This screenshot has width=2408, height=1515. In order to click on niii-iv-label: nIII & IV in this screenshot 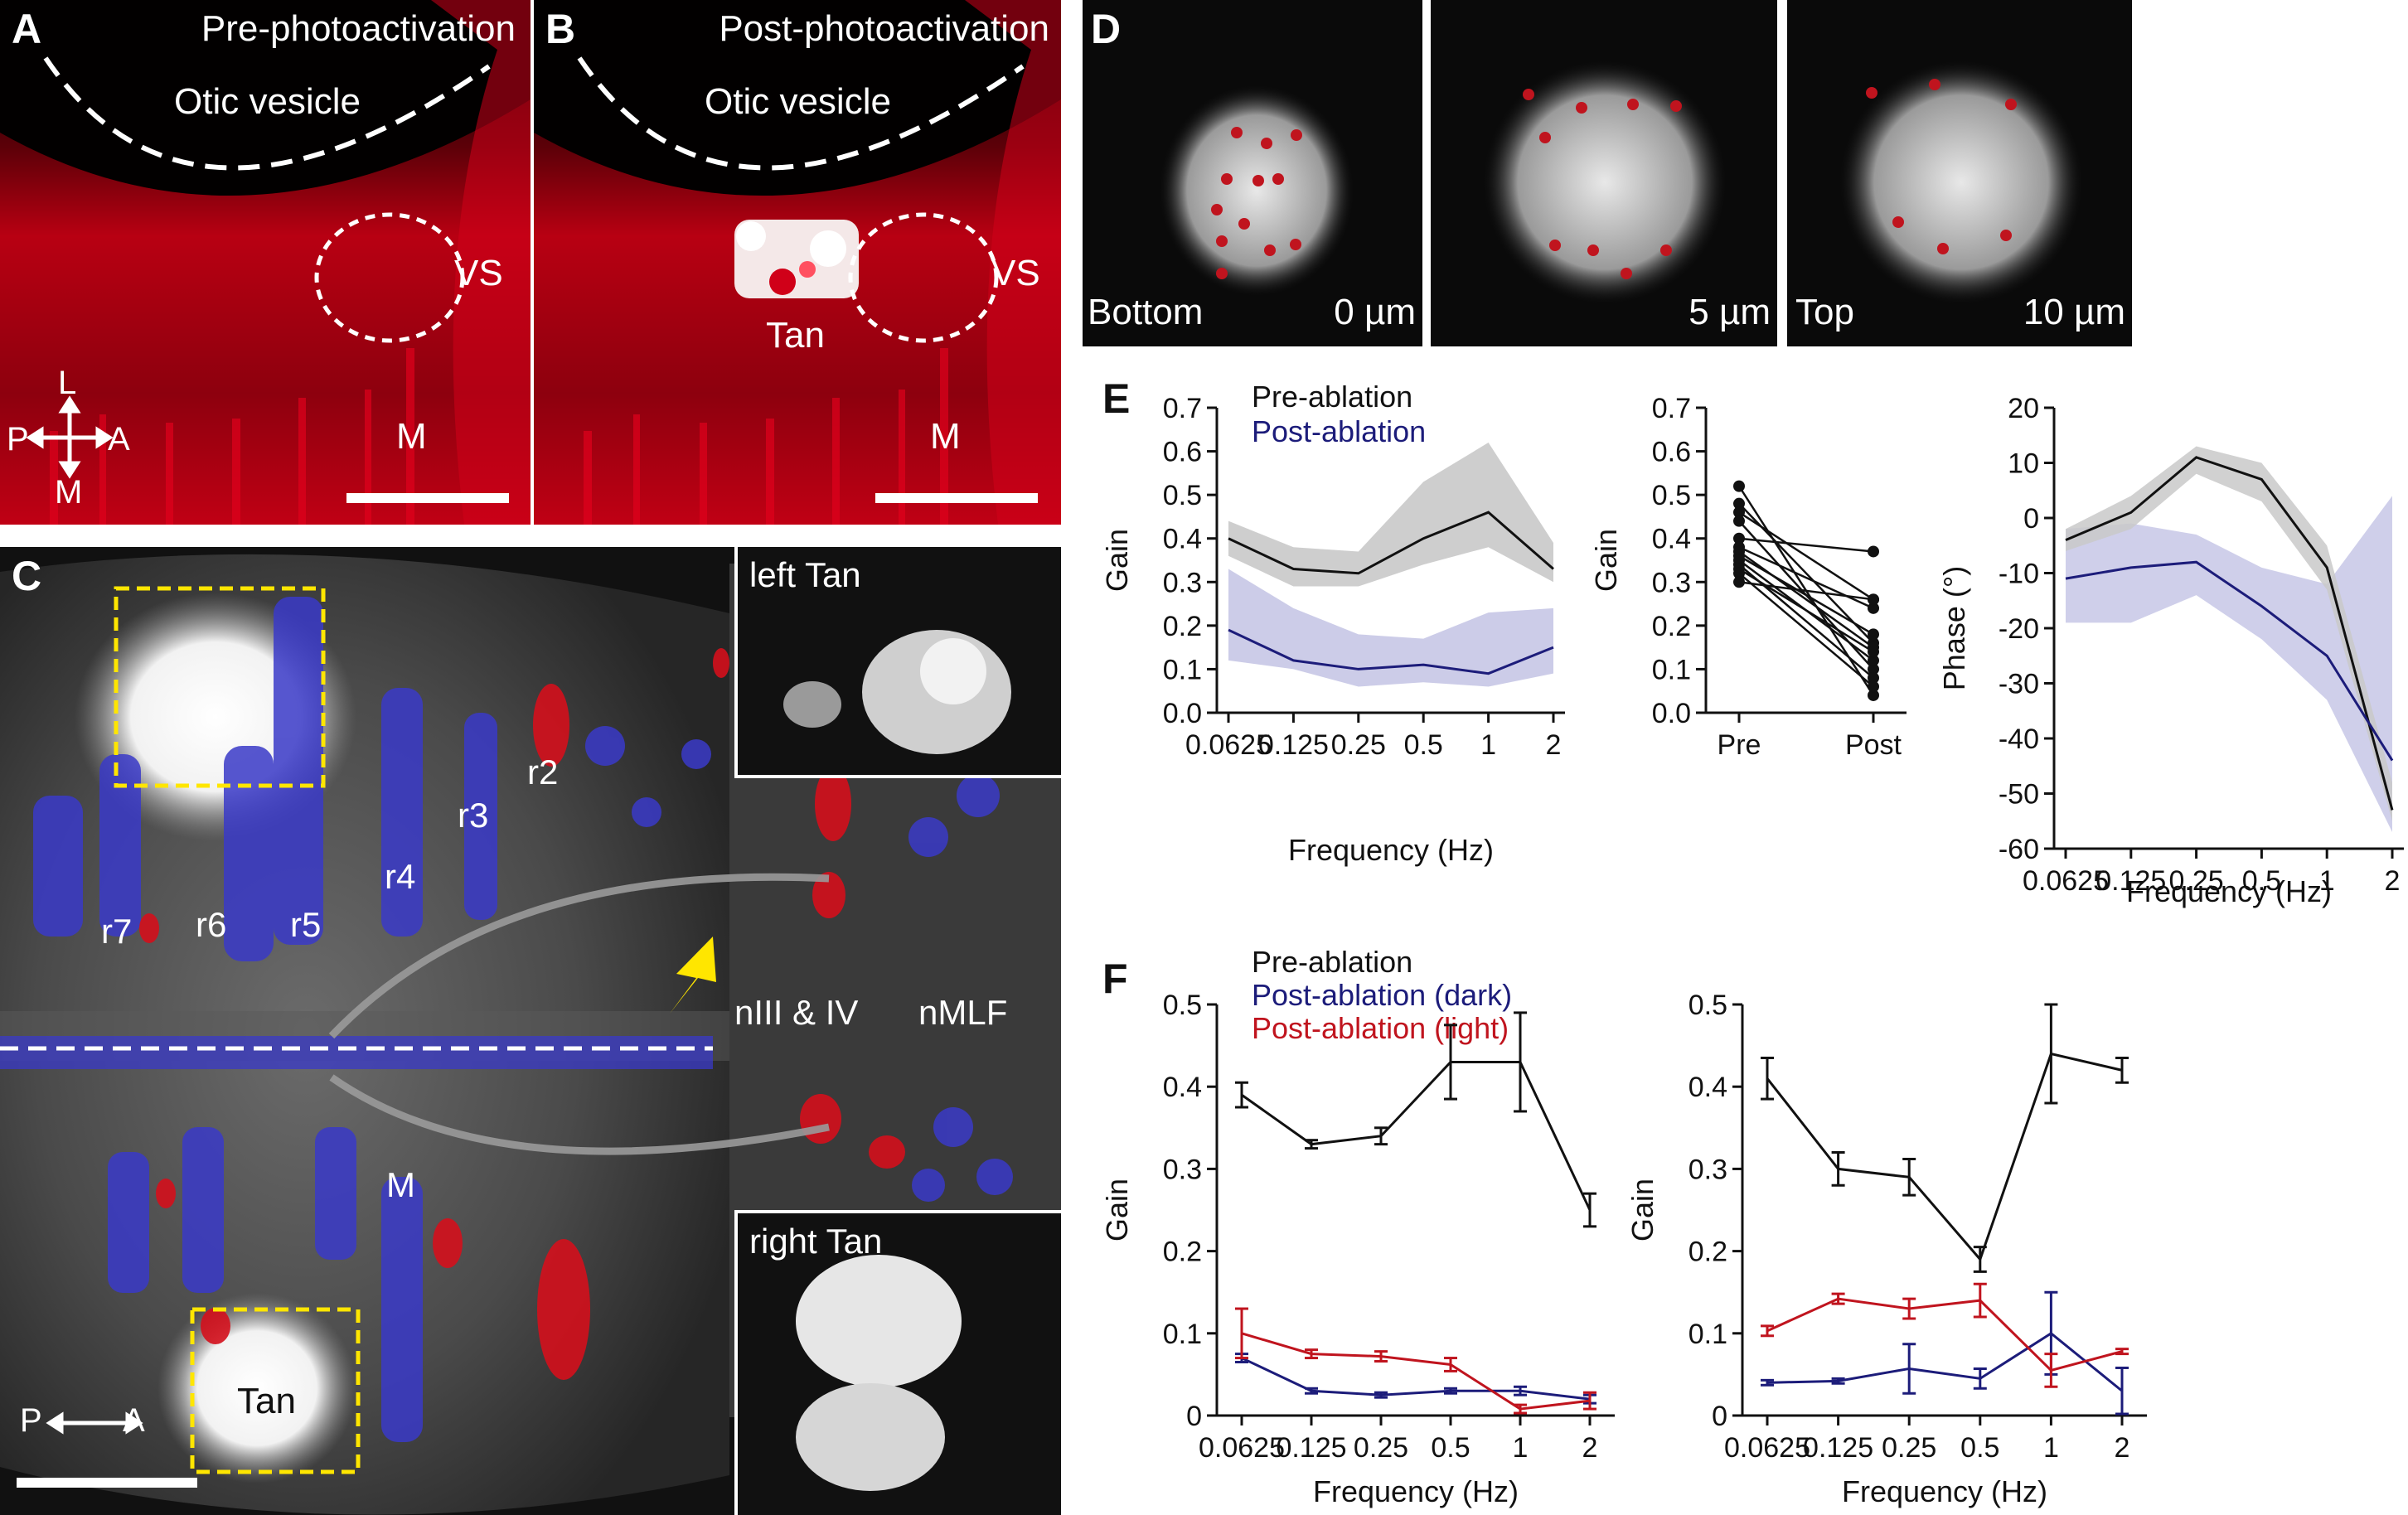, I will do `click(796, 1013)`.